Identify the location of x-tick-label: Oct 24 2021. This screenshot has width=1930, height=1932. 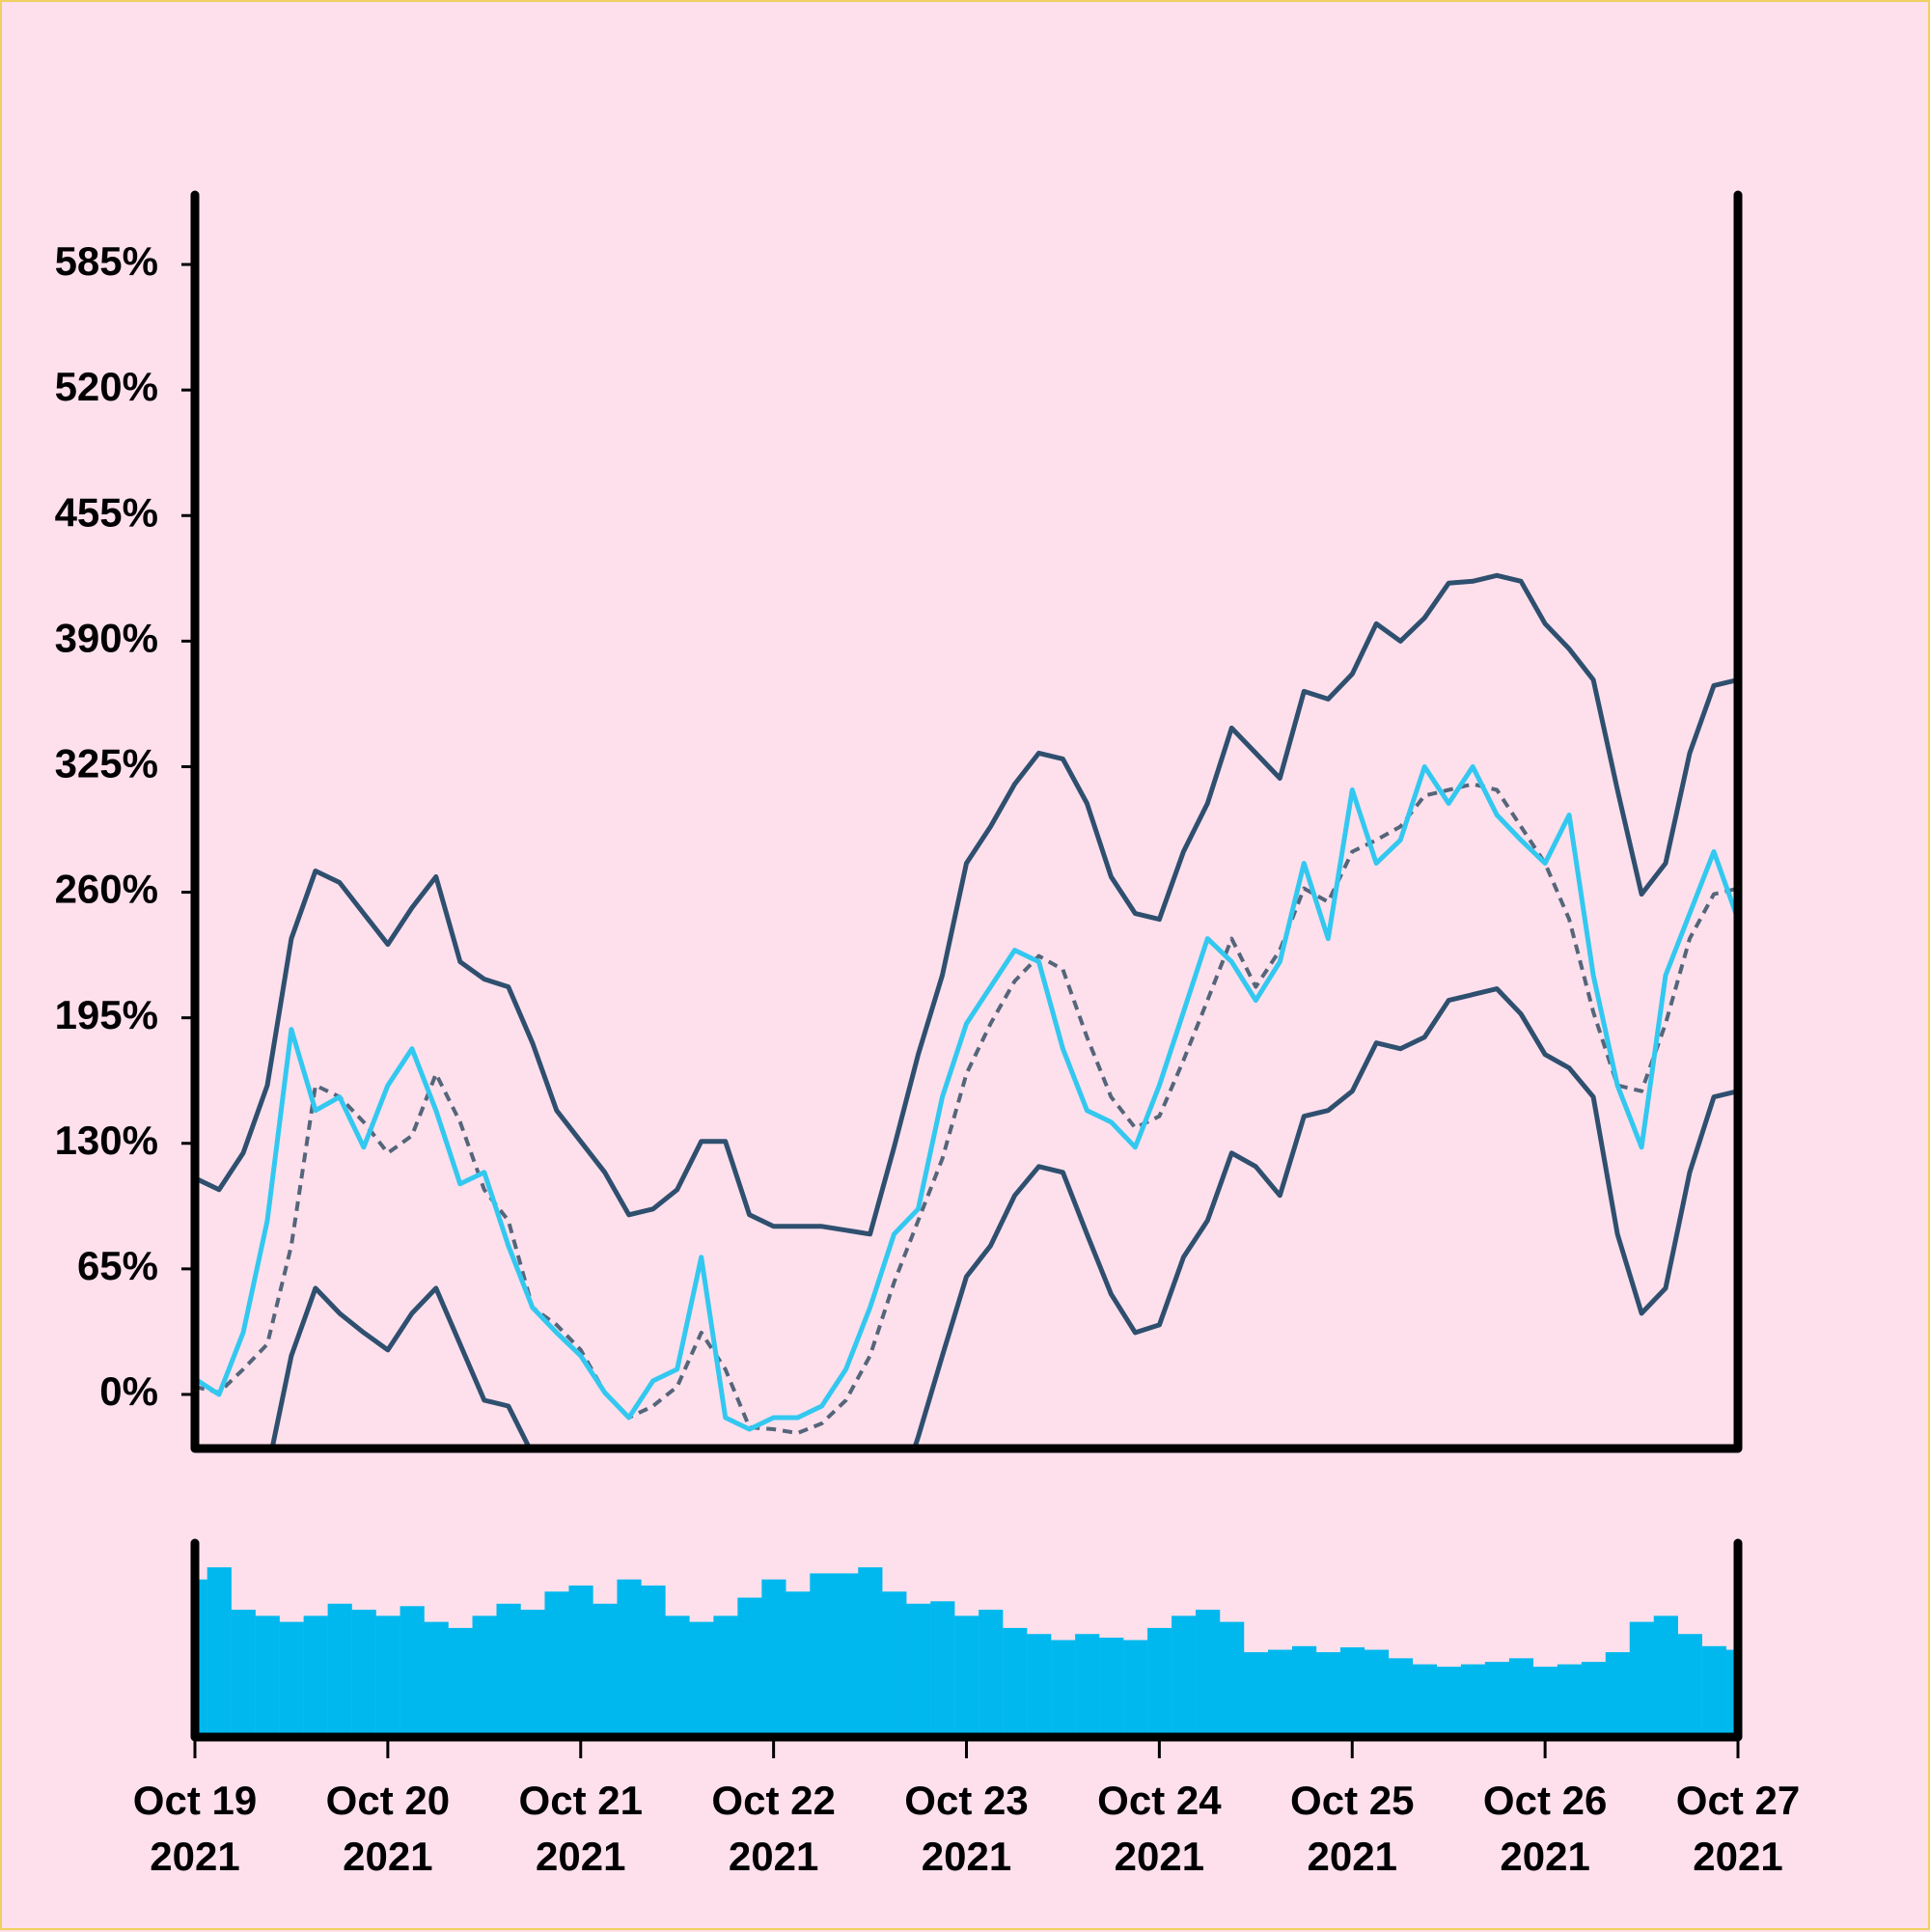
(1159, 1828).